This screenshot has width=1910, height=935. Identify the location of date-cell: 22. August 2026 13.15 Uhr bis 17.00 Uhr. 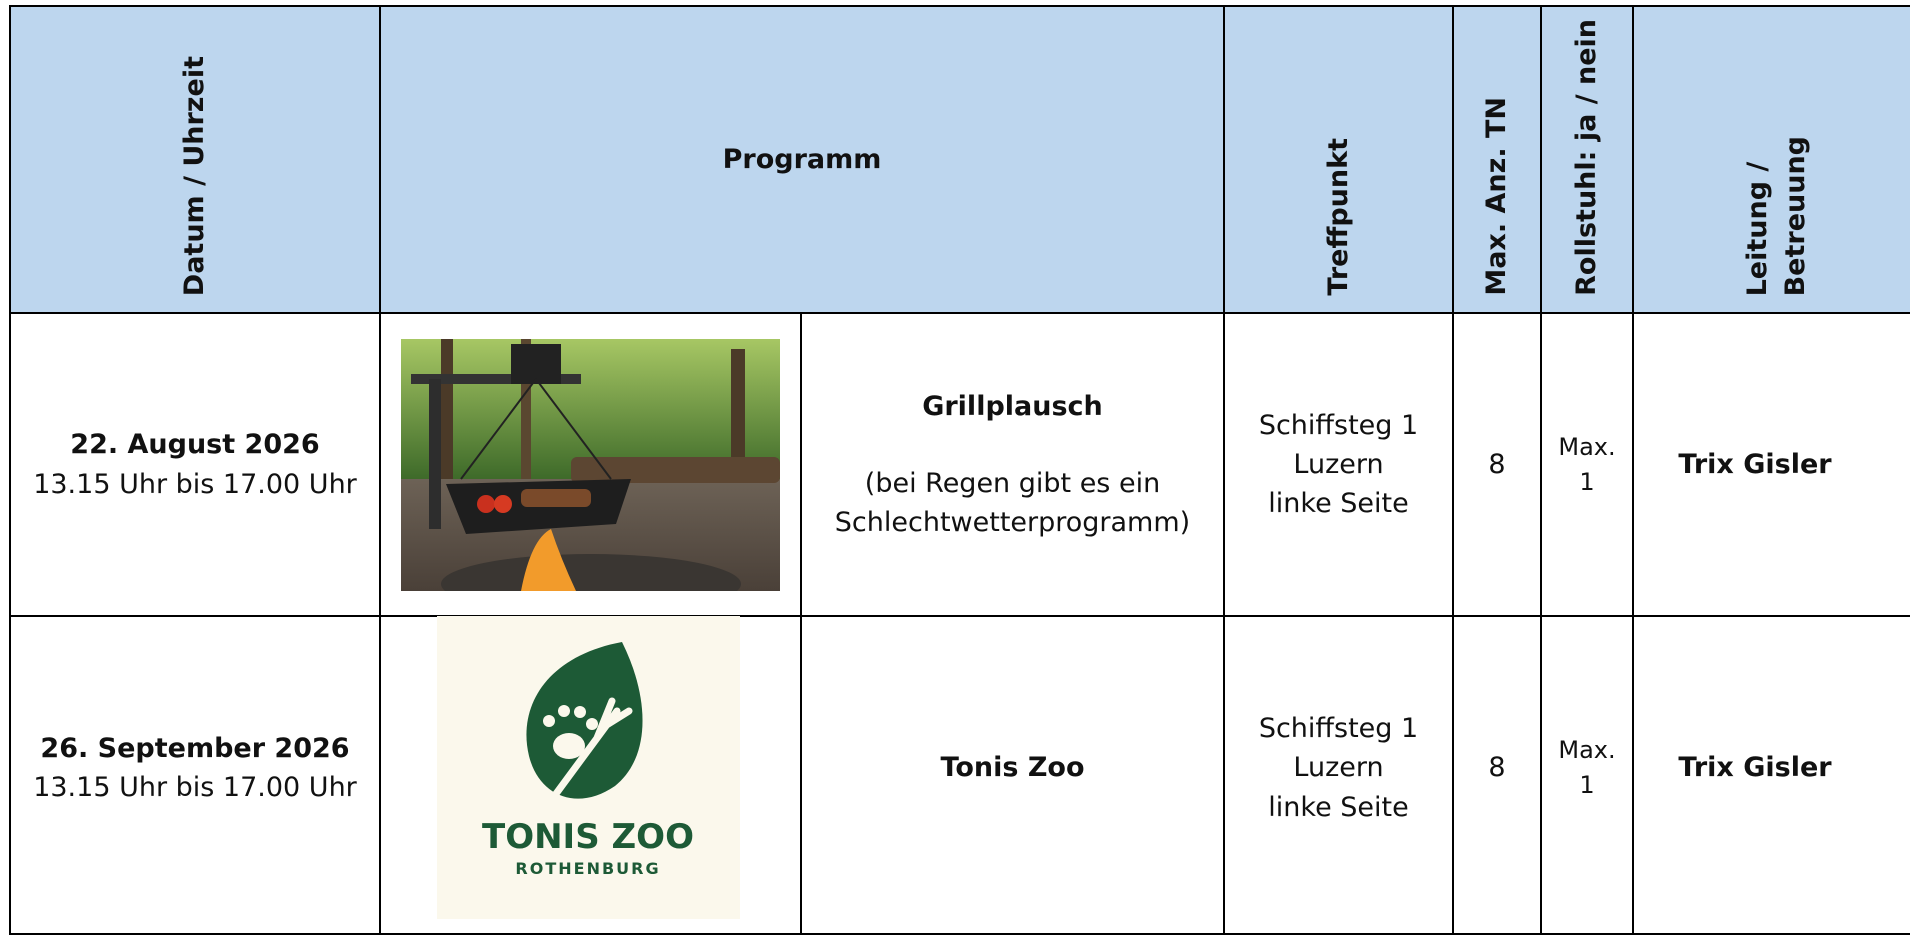
(195, 464).